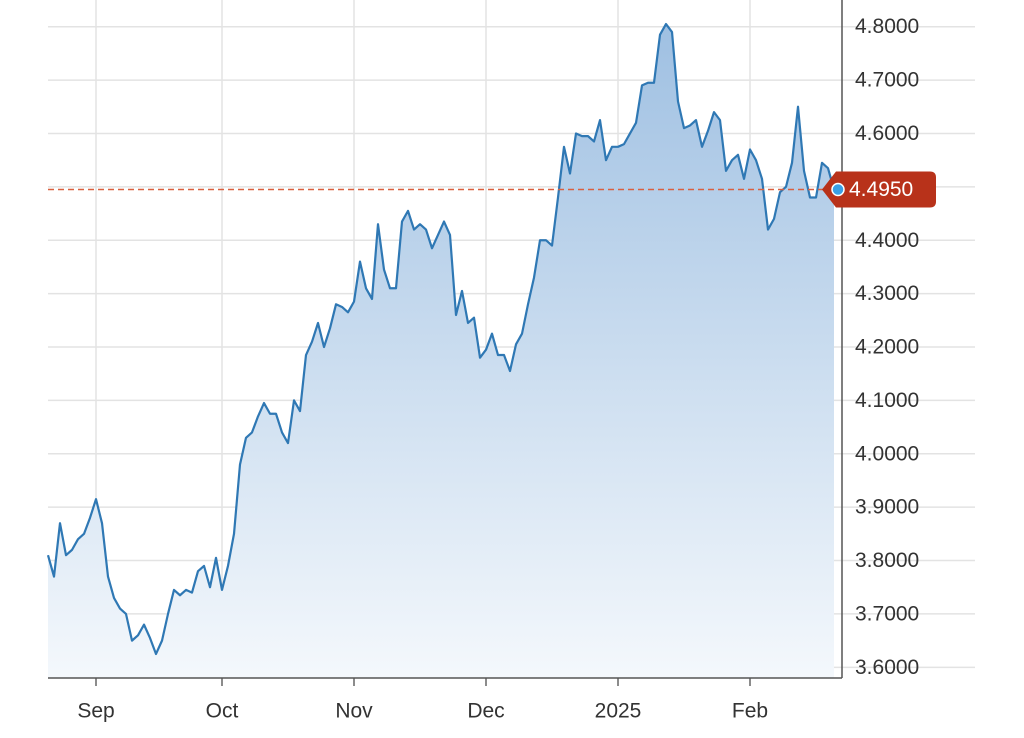 Image resolution: width=1024 pixels, height=738 pixels. I want to click on x-tick-label: 2025, so click(618, 711).